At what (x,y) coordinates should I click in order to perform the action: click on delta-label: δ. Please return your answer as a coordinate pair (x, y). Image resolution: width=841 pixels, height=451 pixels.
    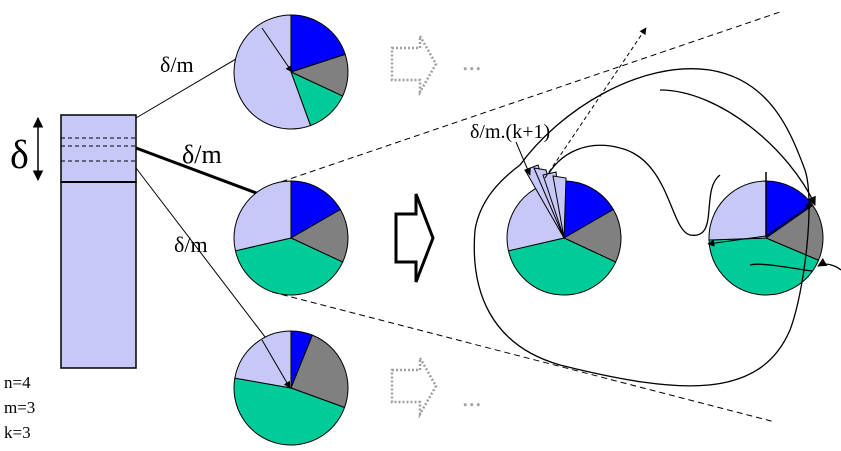
    Looking at the image, I should click on (19, 154).